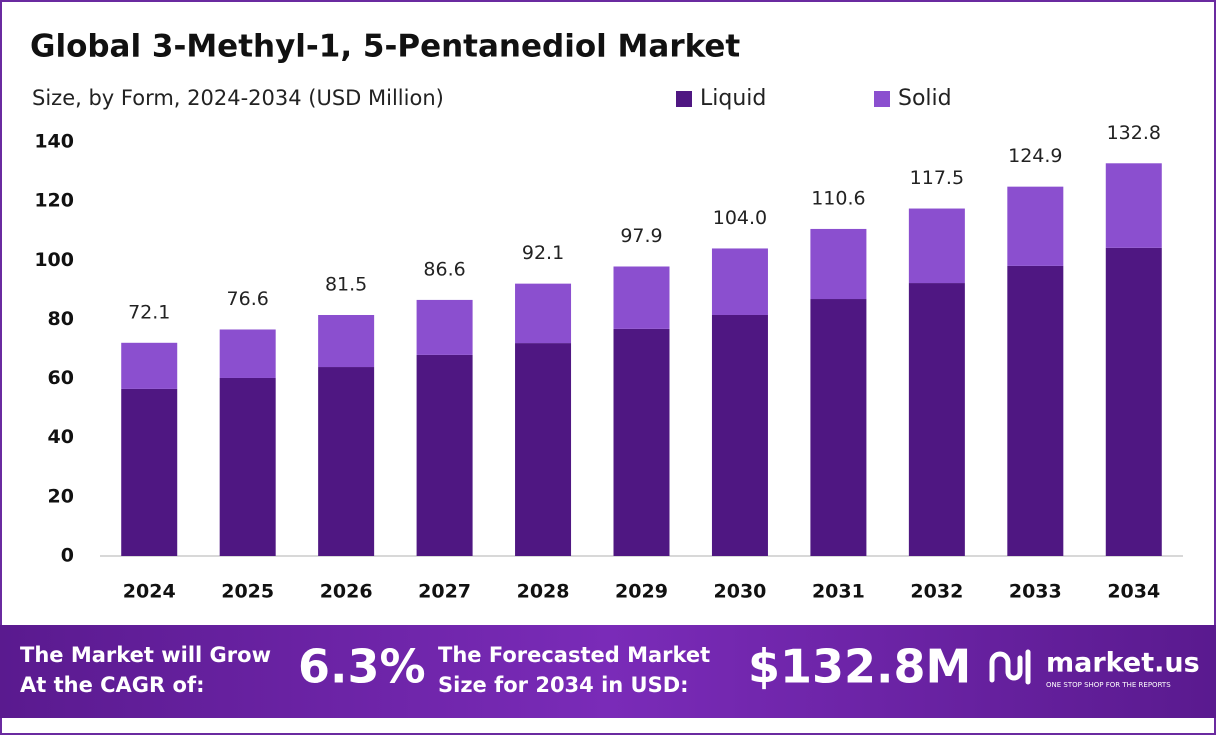 This screenshot has height=735, width=1216. What do you see at coordinates (61, 496) in the screenshot?
I see `y-tick-label: 20` at bounding box center [61, 496].